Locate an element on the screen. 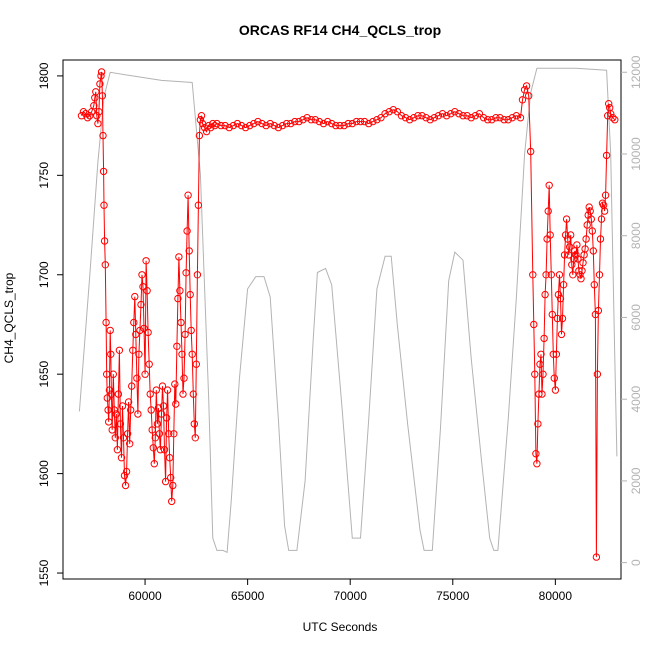 The height and width of the screenshot is (650, 650). y2-tick-label: 6000 is located at coordinates (636, 317).